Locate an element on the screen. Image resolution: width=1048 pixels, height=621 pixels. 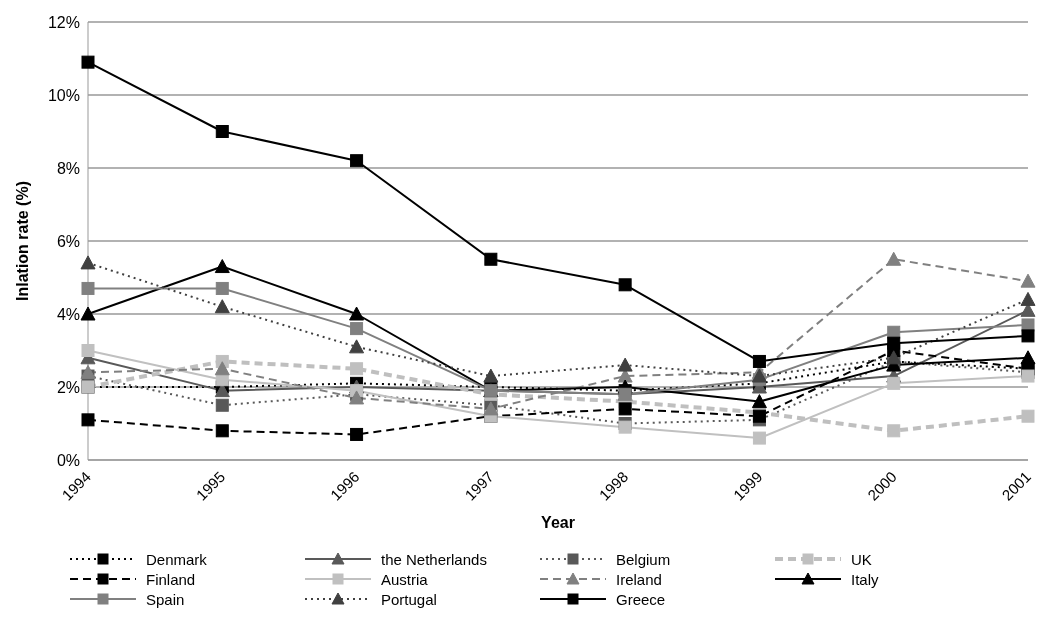
y-tick-label: 2% is located at coordinates (68, 387).